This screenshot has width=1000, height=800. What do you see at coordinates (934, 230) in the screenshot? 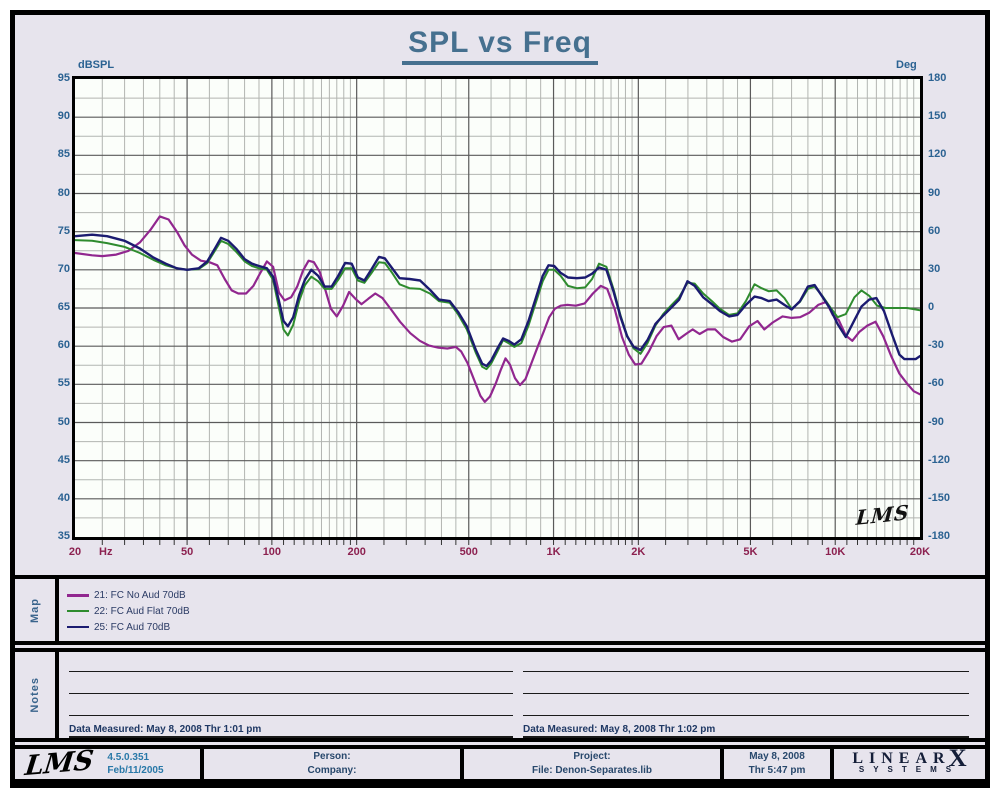
I see `right-tick-60: 60` at bounding box center [934, 230].